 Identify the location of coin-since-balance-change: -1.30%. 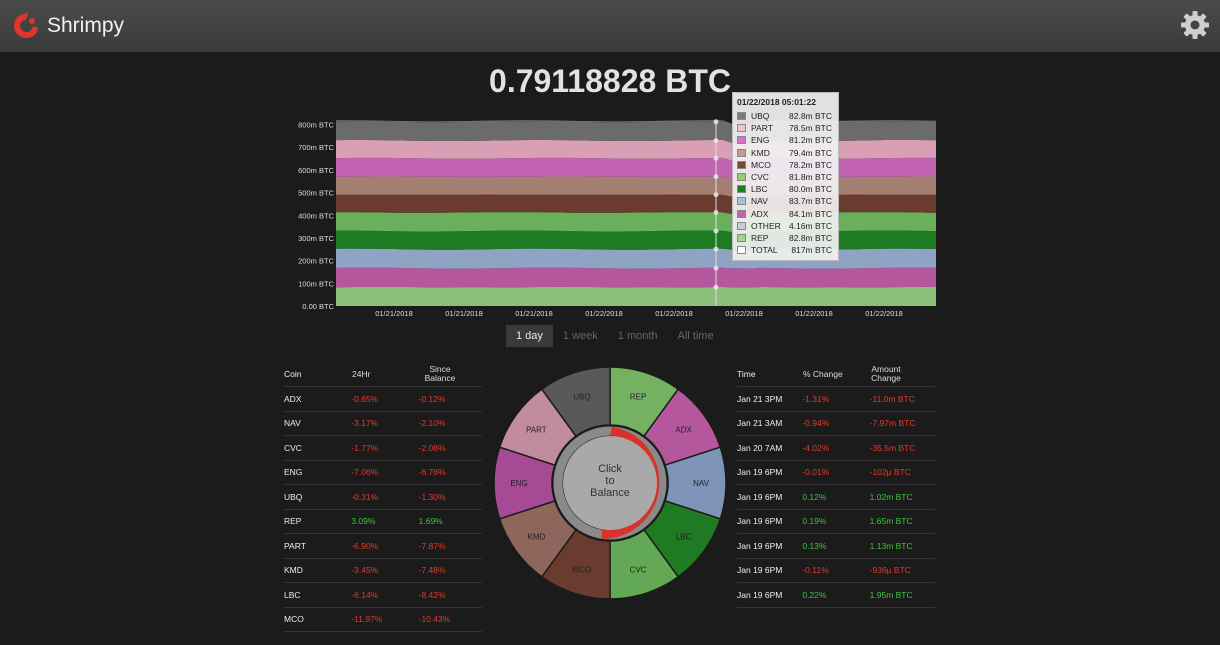
(432, 496).